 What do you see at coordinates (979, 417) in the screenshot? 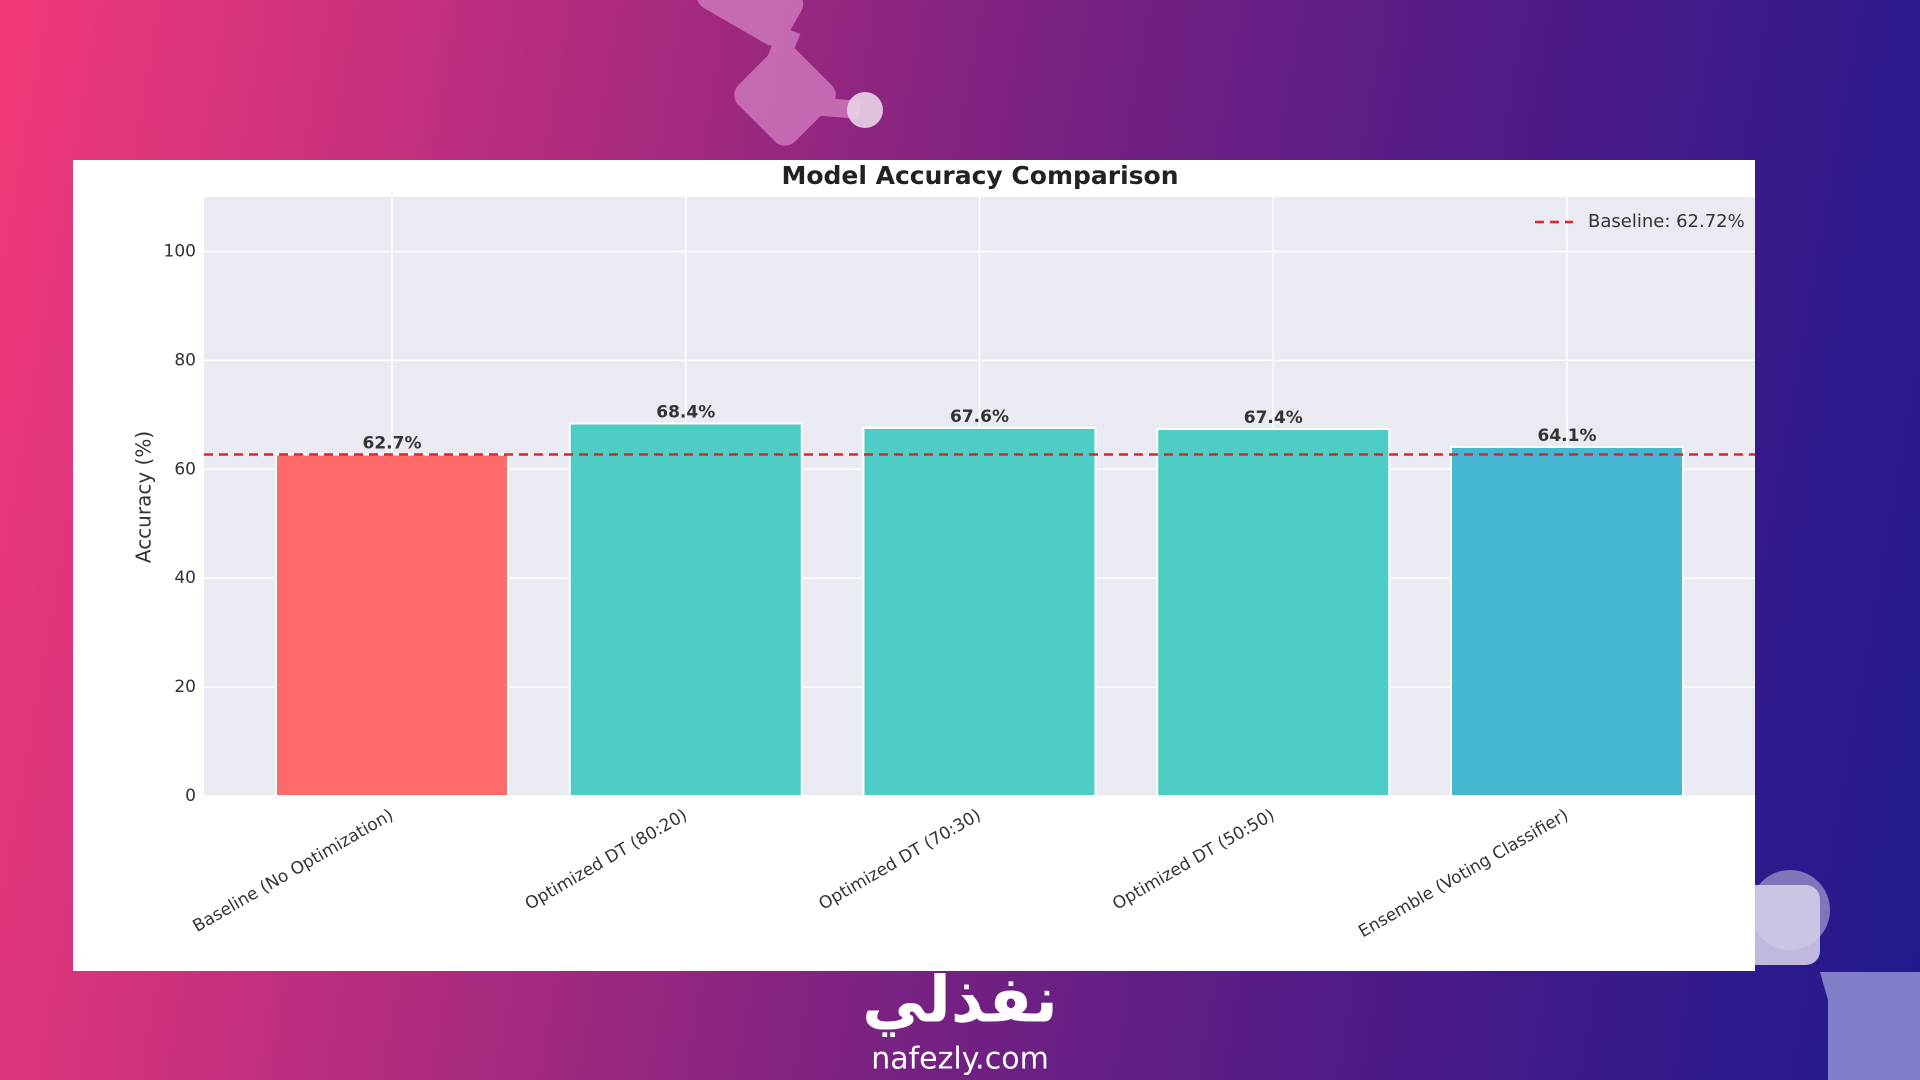
I see `value-label: 67.6%` at bounding box center [979, 417].